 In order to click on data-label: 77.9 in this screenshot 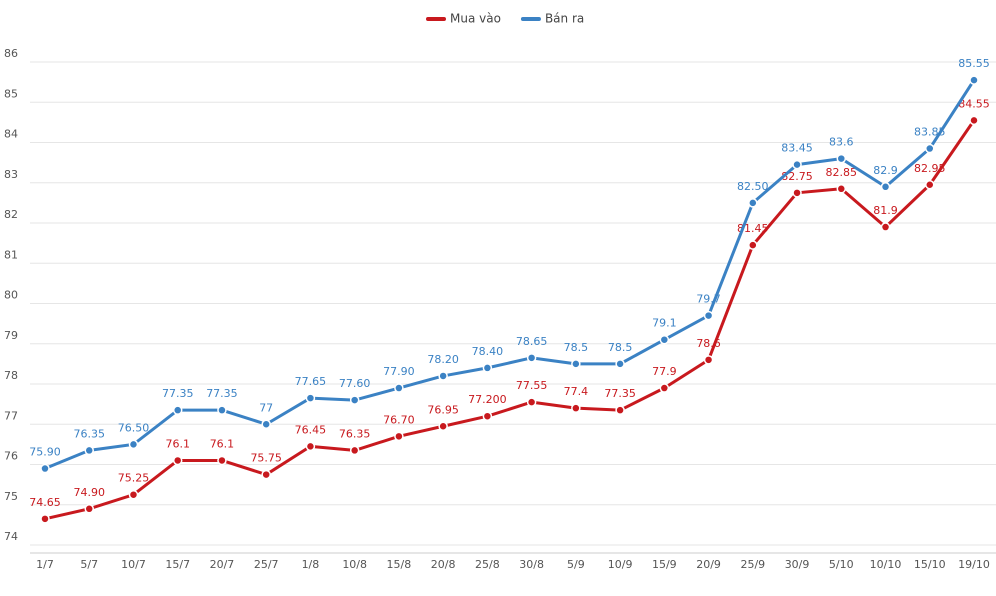, I will do `click(664, 371)`.